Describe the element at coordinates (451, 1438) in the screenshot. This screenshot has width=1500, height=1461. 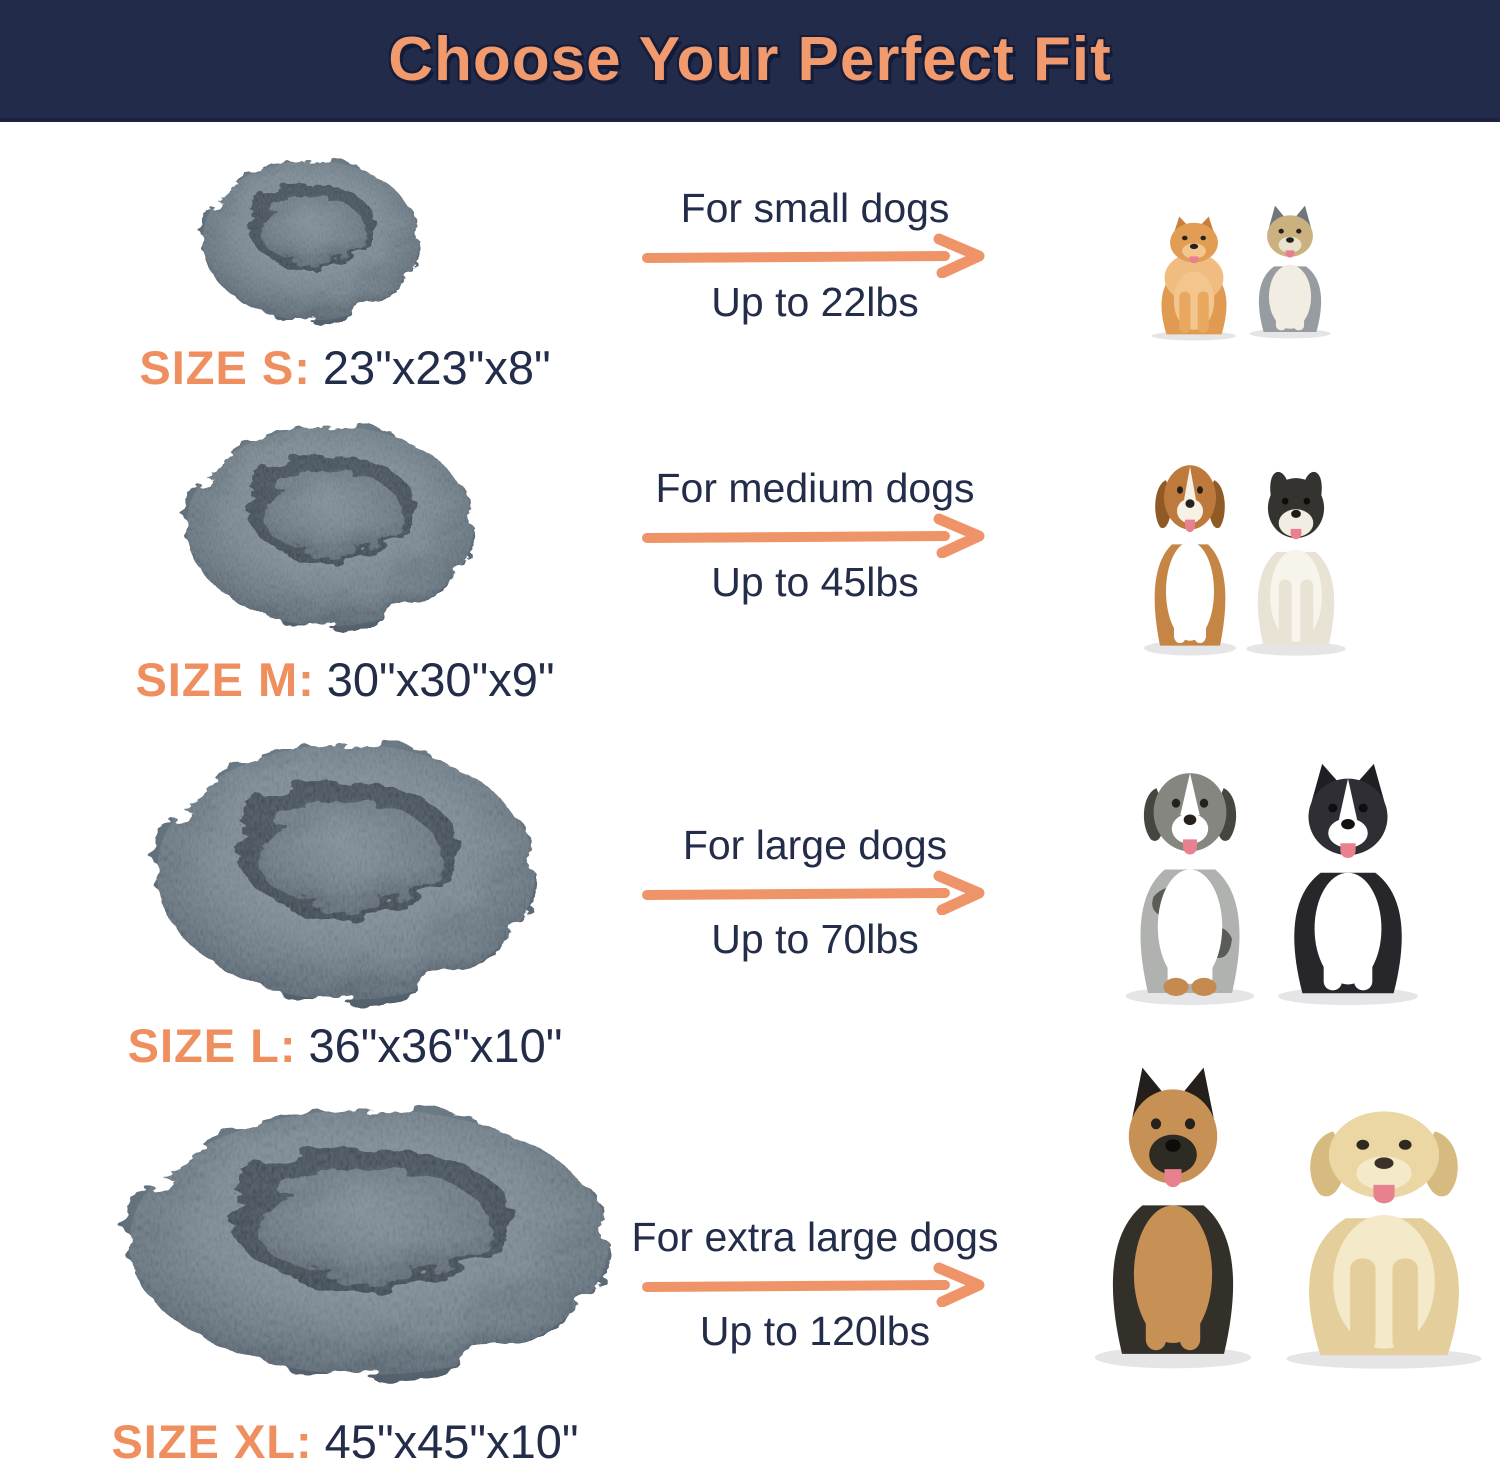
I see `size-dimensions: 45"x45"x10"` at that location.